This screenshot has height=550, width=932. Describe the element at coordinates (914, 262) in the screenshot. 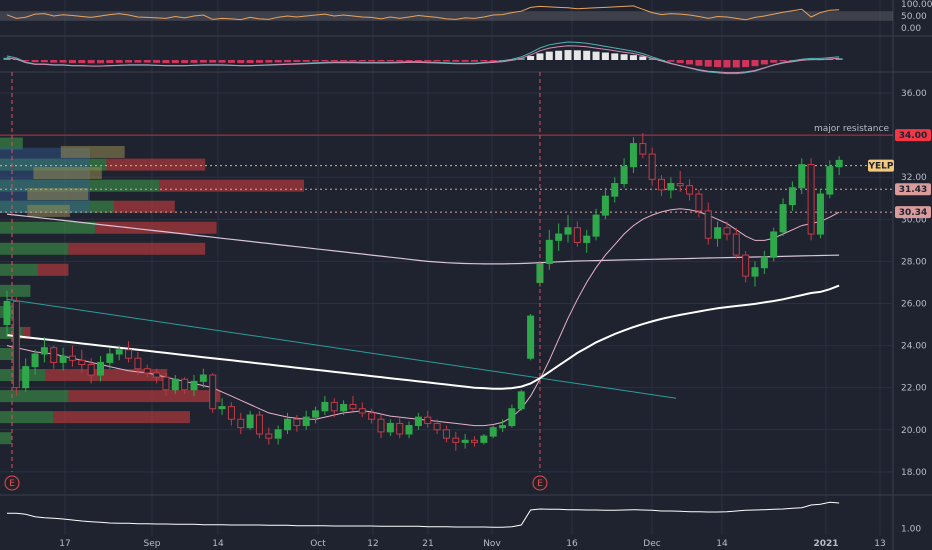

I see `price-tick-label: 28.00` at that location.